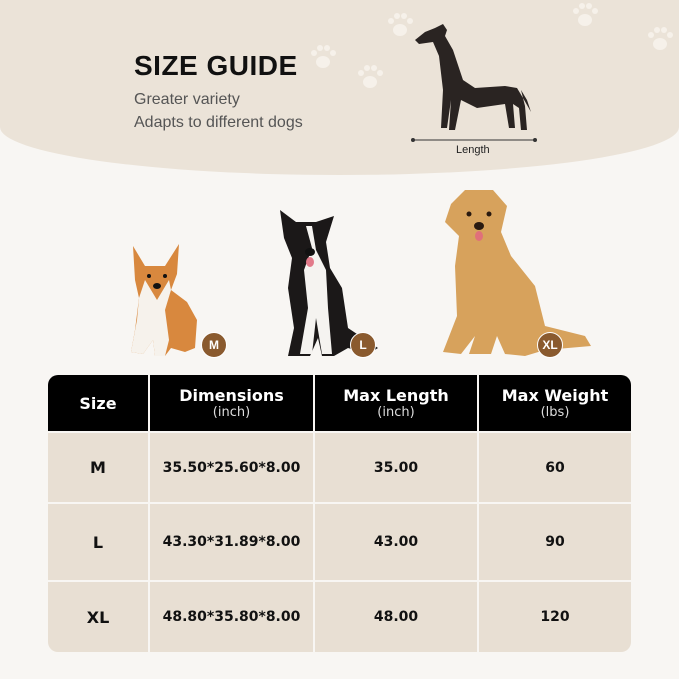 Image resolution: width=679 pixels, height=679 pixels. What do you see at coordinates (98, 541) in the screenshot?
I see `cell-size: L` at bounding box center [98, 541].